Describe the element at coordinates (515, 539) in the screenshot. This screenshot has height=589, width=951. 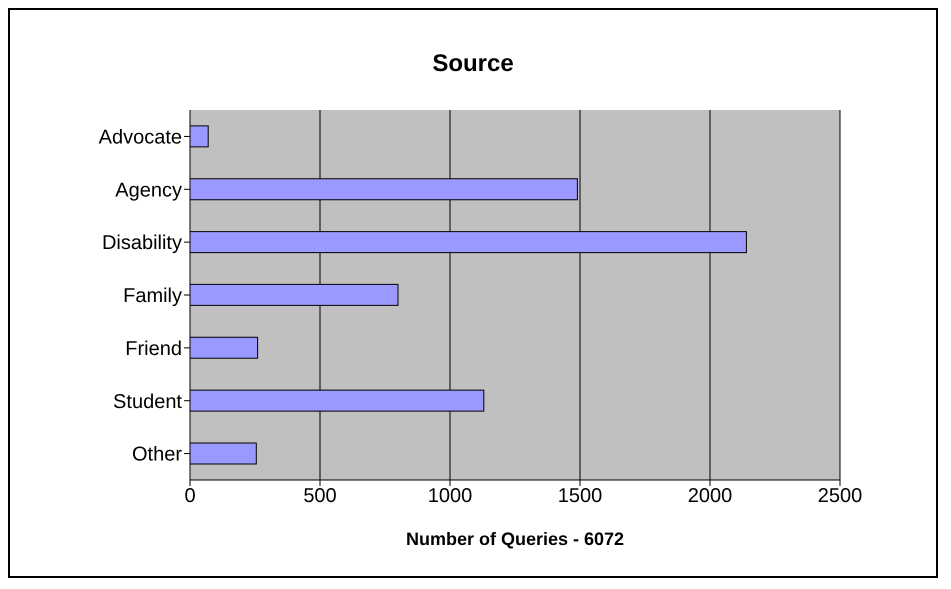
I see `x-axis-title: Number of Queries - 6072` at that location.